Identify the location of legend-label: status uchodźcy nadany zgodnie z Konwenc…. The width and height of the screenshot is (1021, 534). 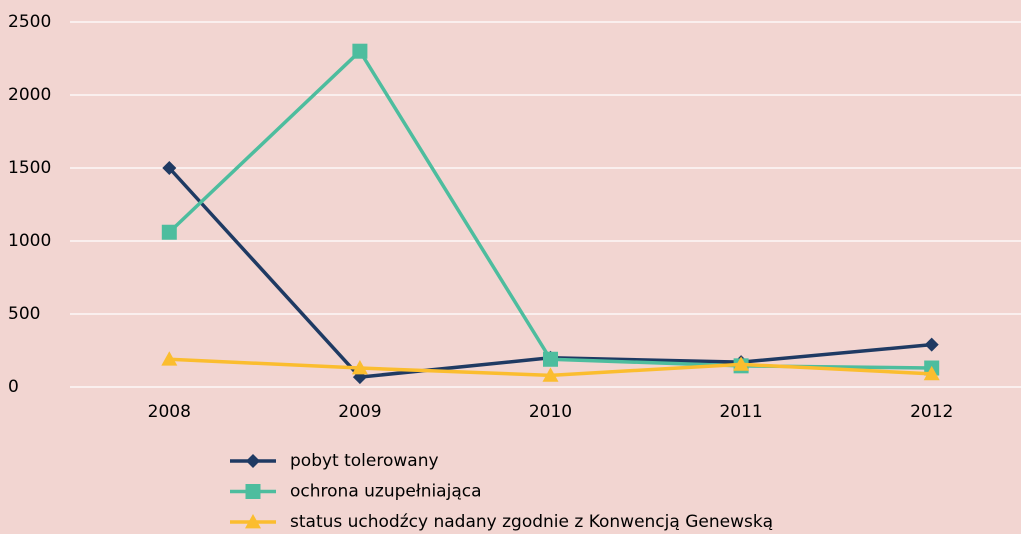
(531, 522).